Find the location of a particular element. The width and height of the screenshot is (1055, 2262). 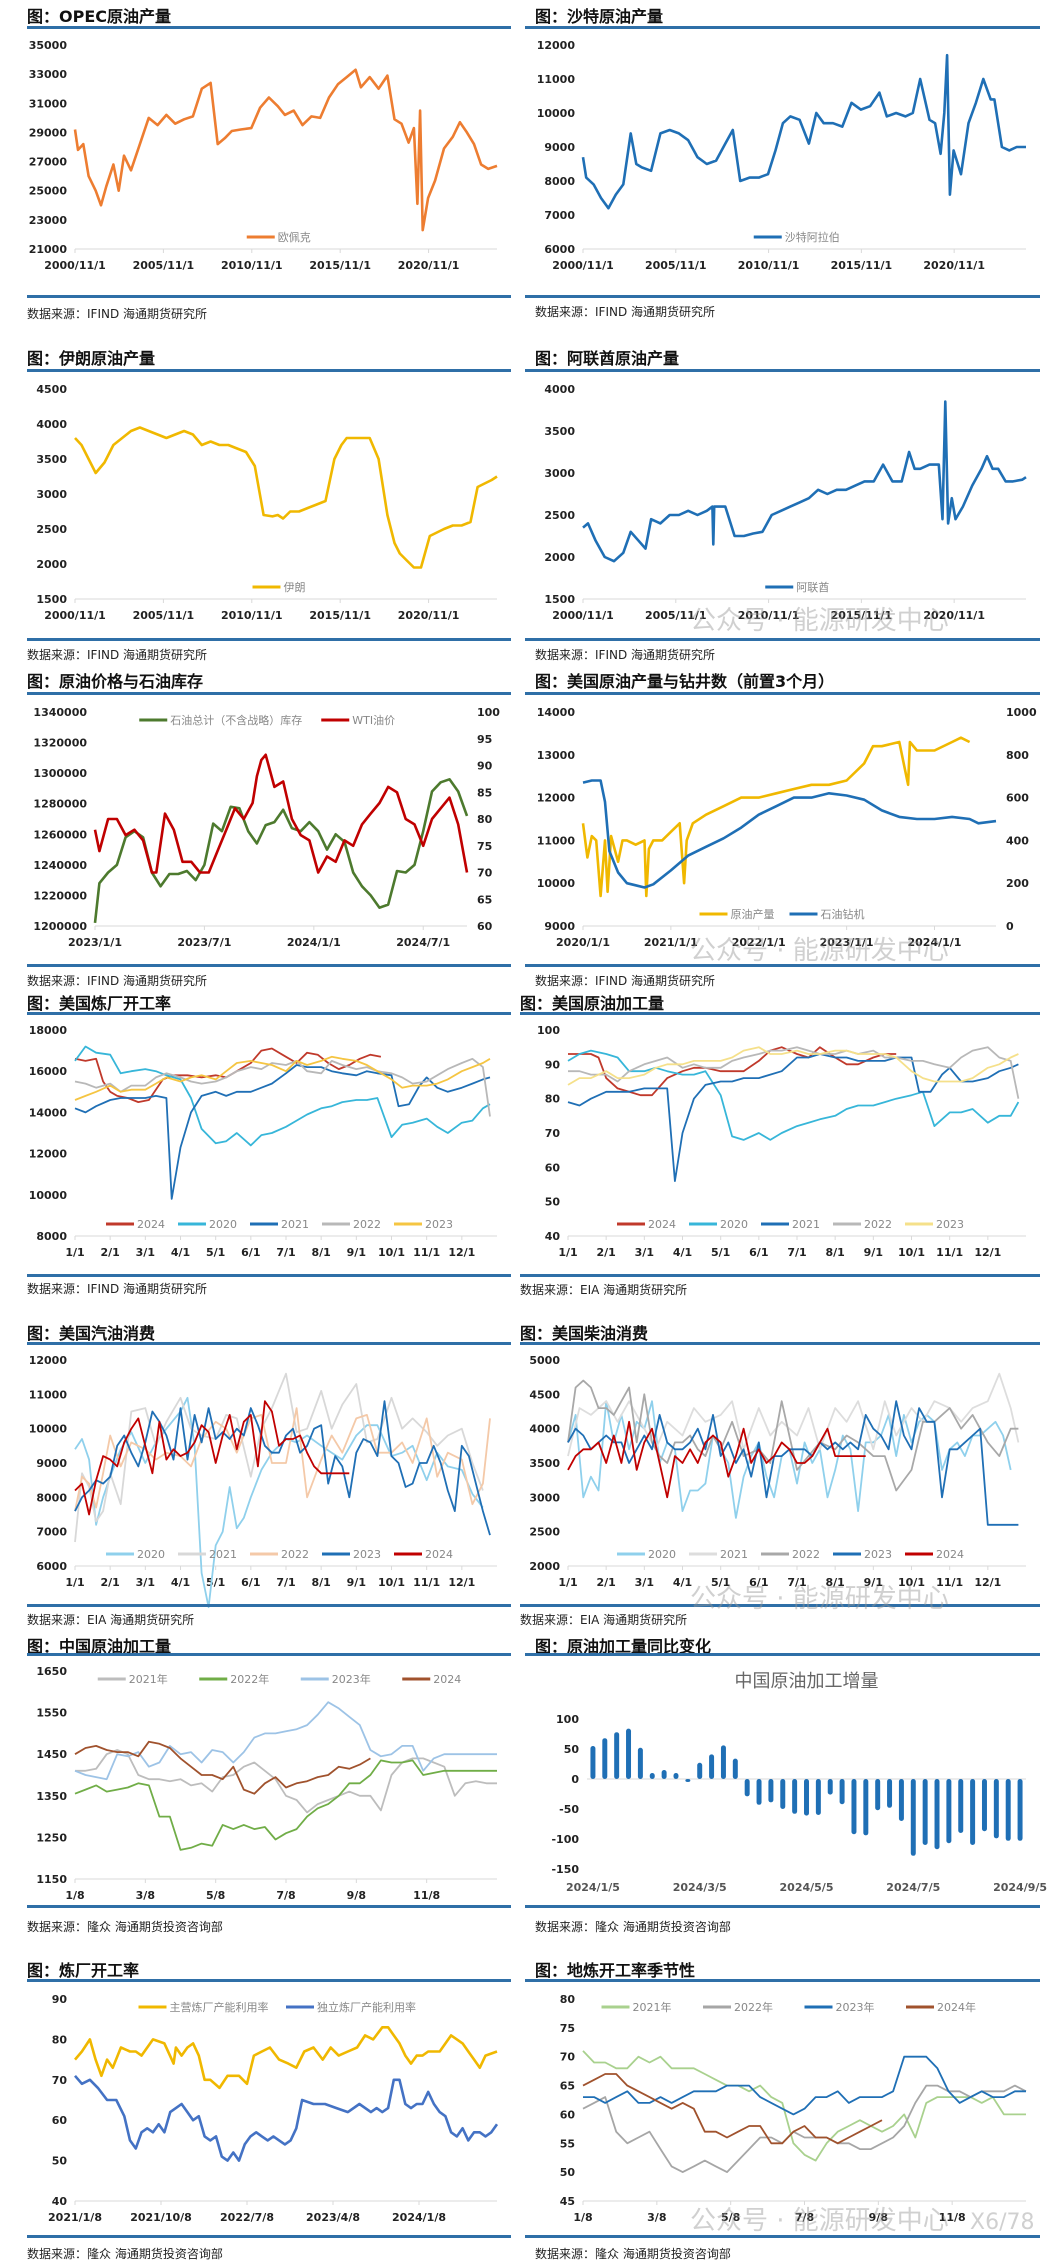

legend: 沙特阿拉伯 is located at coordinates (796, 237).